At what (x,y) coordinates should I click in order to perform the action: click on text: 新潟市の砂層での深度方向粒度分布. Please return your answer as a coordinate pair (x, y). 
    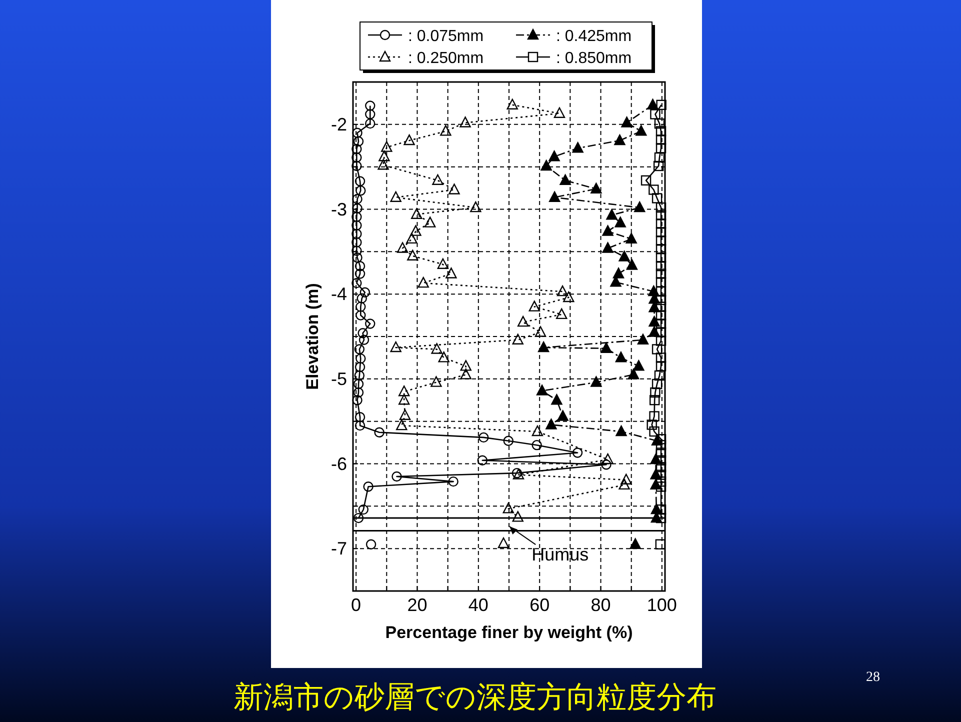
    Looking at the image, I should click on (475, 697).